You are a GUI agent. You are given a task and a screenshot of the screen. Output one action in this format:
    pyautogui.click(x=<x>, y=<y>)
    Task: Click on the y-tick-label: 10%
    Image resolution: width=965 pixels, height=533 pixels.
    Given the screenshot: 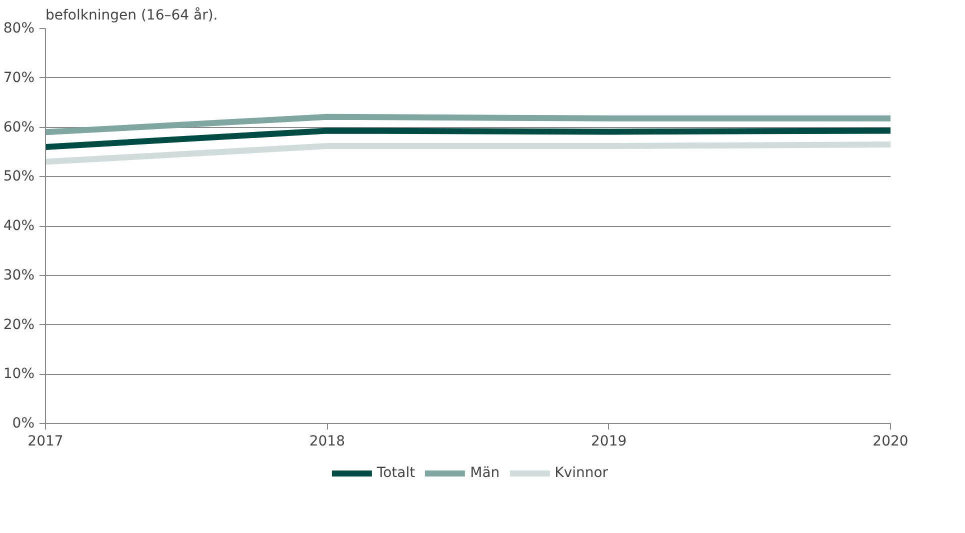 What is the action you would take?
    pyautogui.click(x=19, y=374)
    